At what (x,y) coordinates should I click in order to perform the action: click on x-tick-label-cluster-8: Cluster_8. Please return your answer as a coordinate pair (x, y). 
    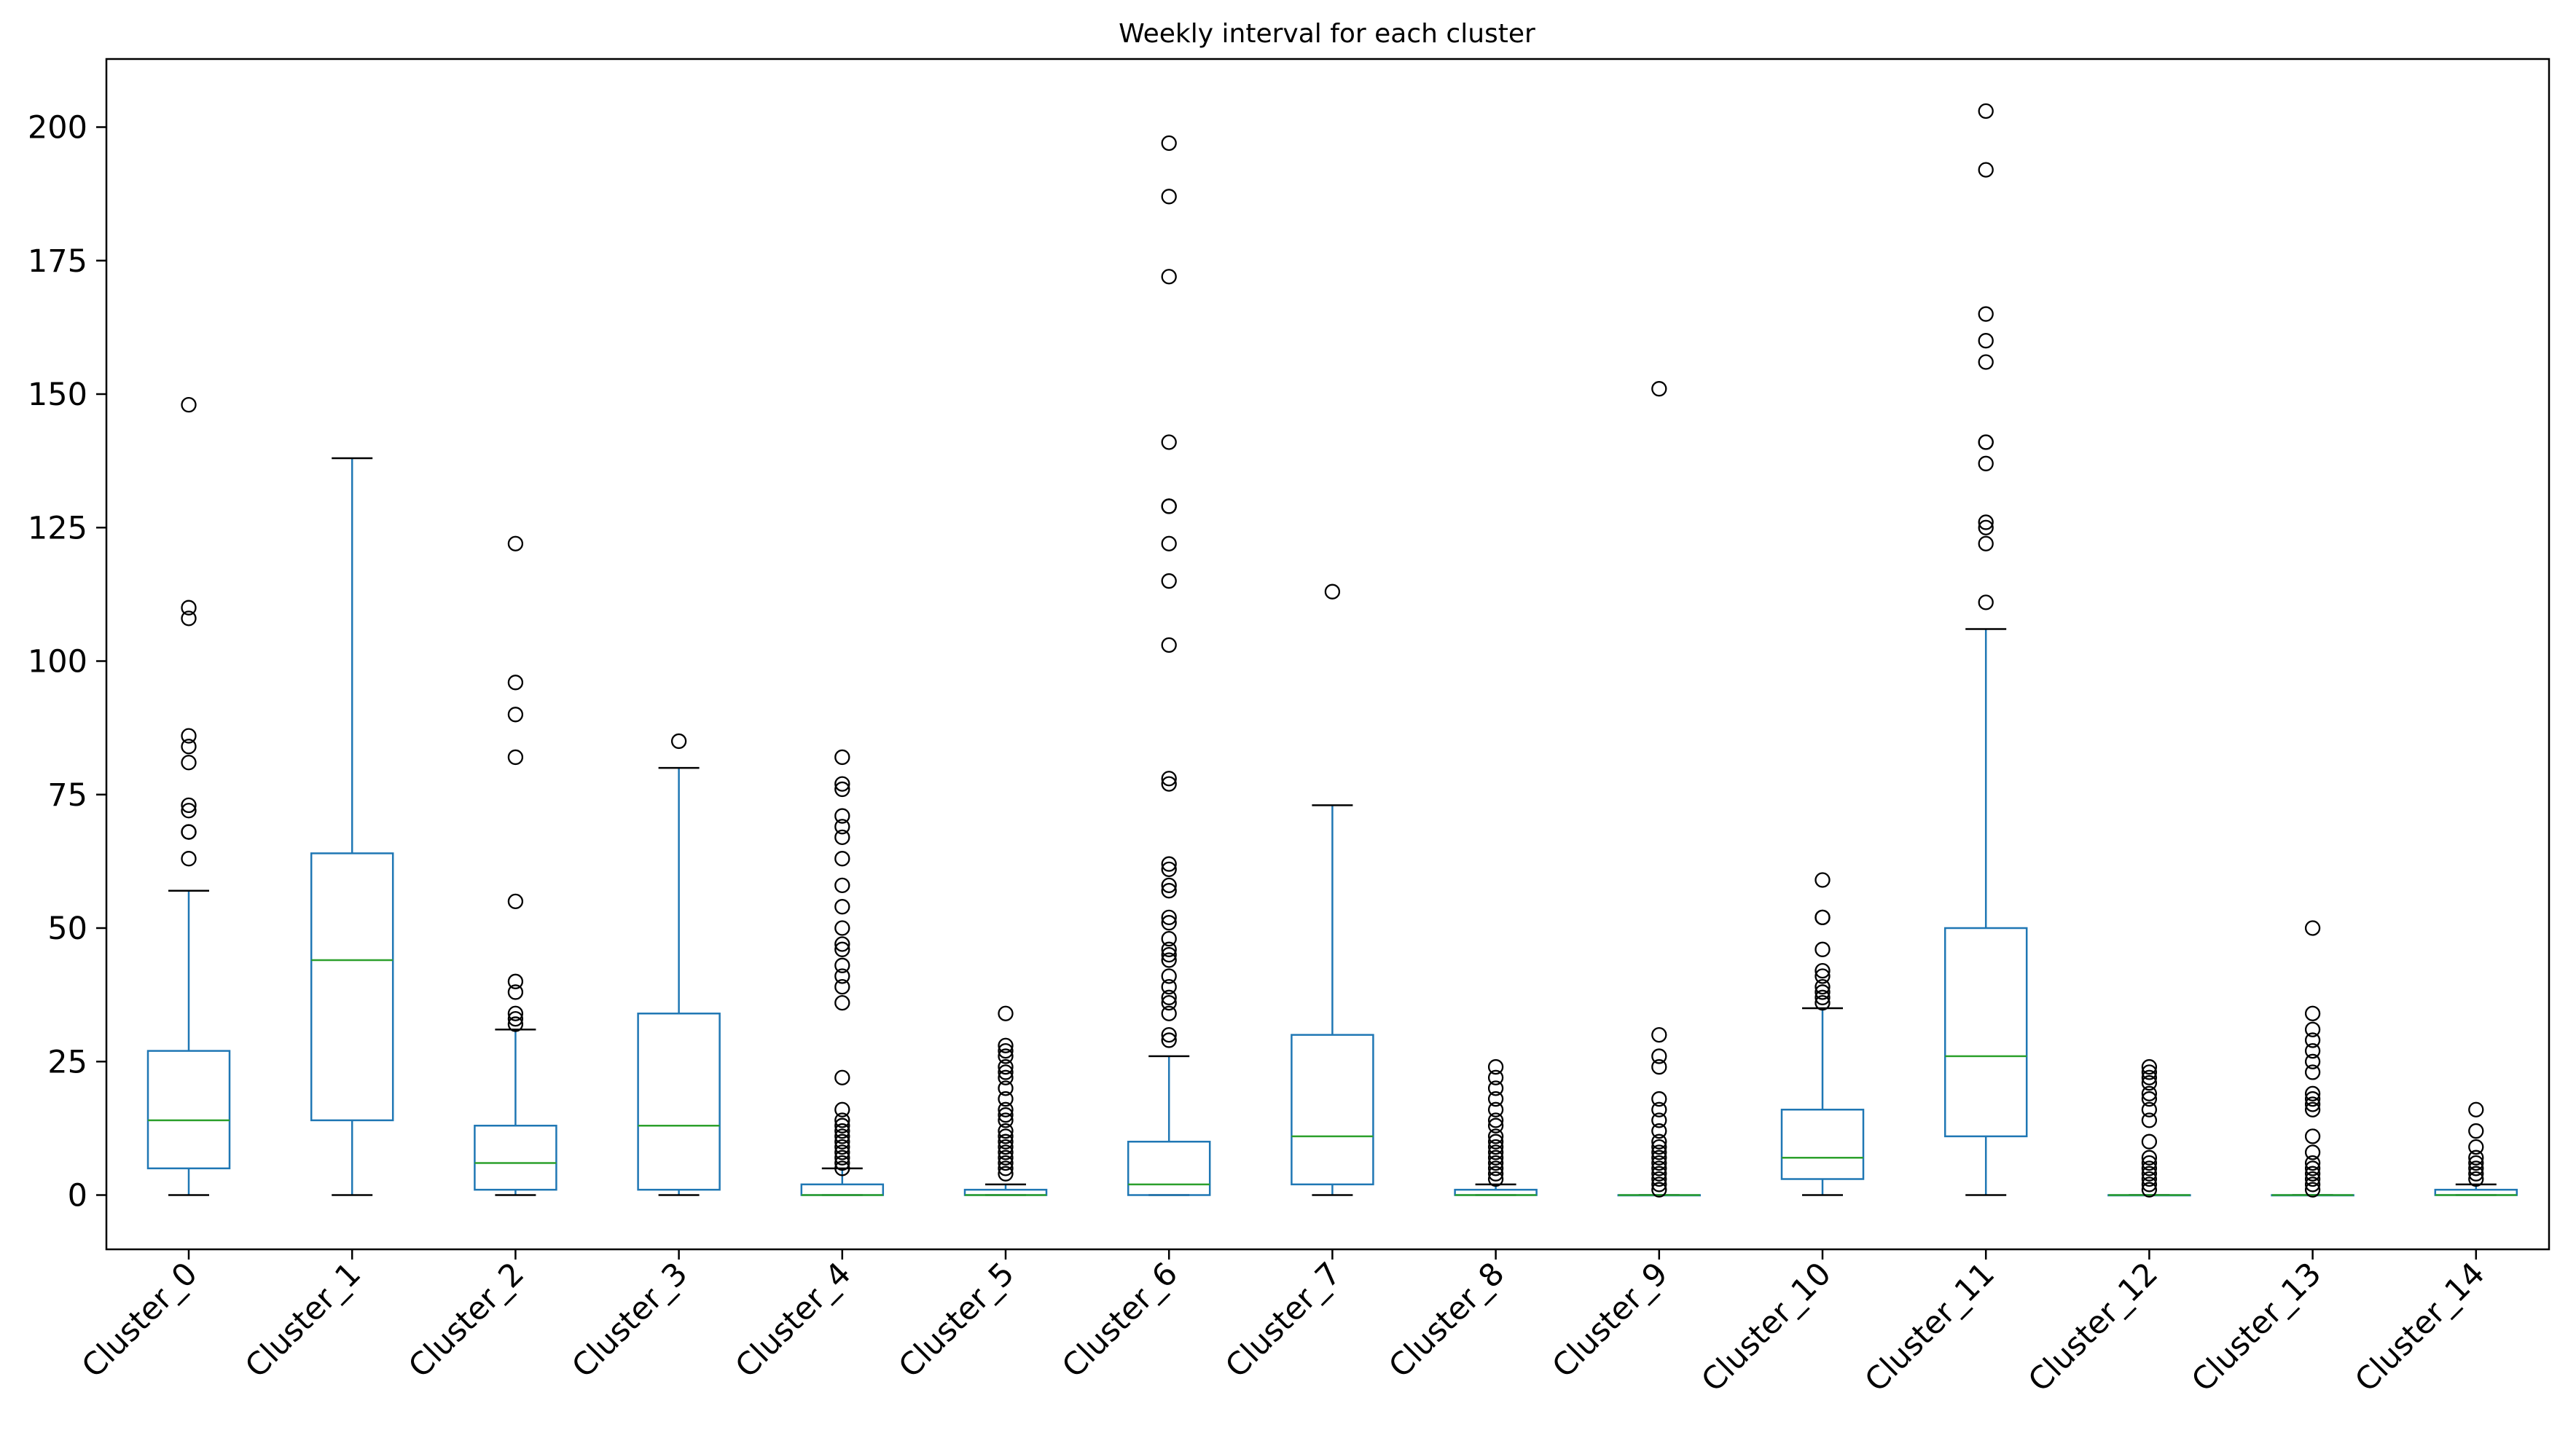
    Looking at the image, I should click on (1447, 1320).